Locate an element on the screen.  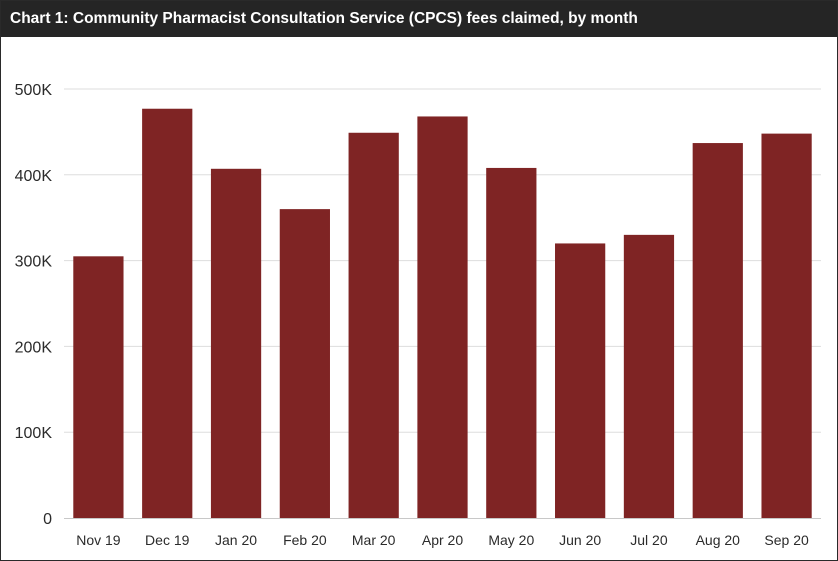
x-tick-label: Mar 20 is located at coordinates (374, 540).